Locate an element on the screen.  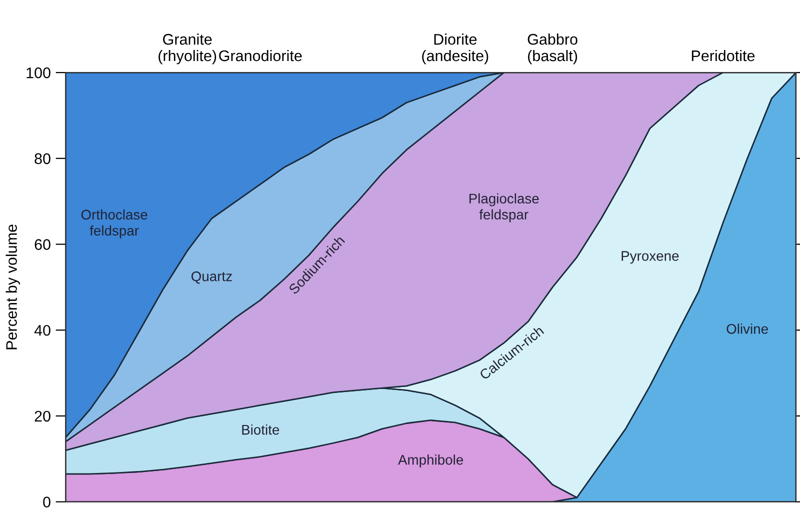
y-tick-label: 60 is located at coordinates (42, 244).